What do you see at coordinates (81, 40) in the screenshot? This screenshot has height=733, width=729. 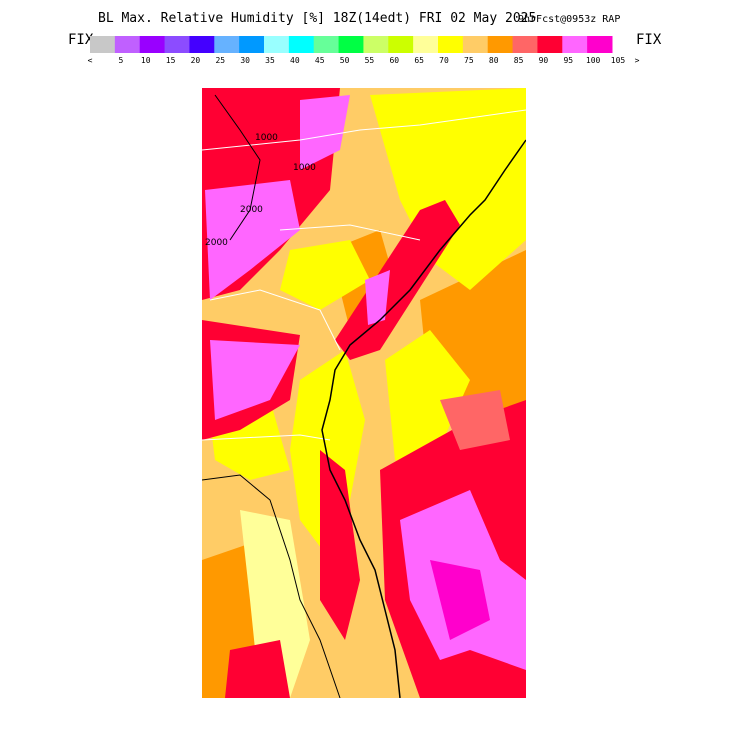 I see `fix-left: FIX` at bounding box center [81, 40].